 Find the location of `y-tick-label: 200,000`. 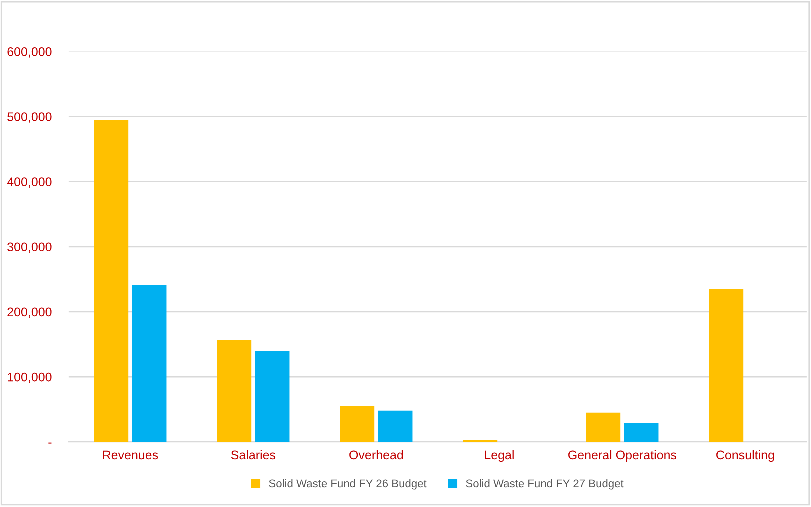

y-tick-label: 200,000 is located at coordinates (30, 313).